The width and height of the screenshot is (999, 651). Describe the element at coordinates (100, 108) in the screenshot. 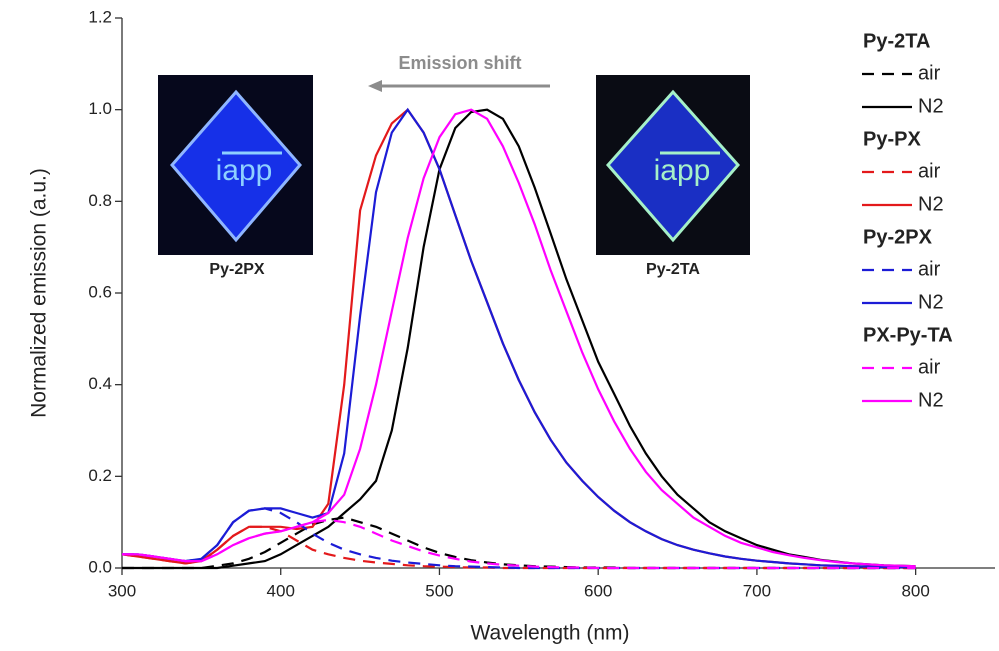

I see `y-tick-label: 1.0` at that location.